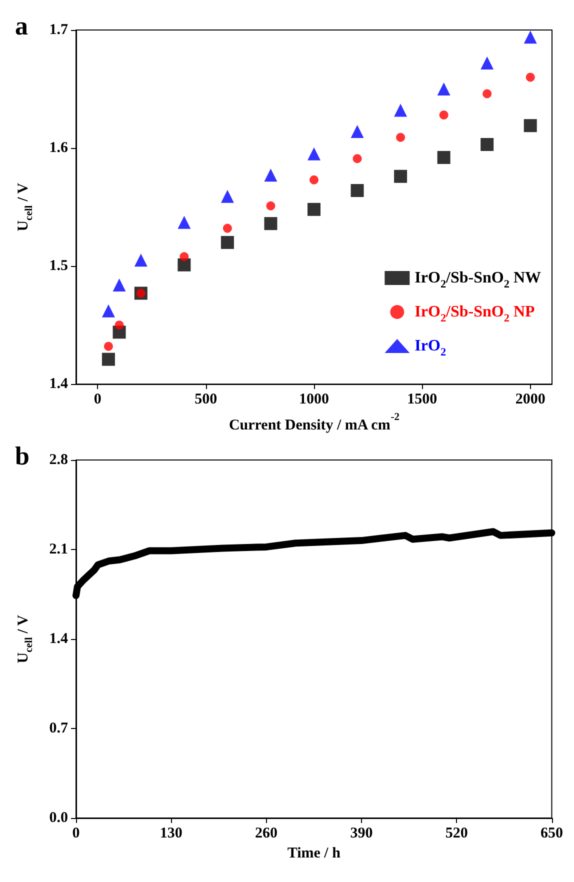 The image size is (574, 882). What do you see at coordinates (314, 400) in the screenshot?
I see `x-tick-label: 1000` at bounding box center [314, 400].